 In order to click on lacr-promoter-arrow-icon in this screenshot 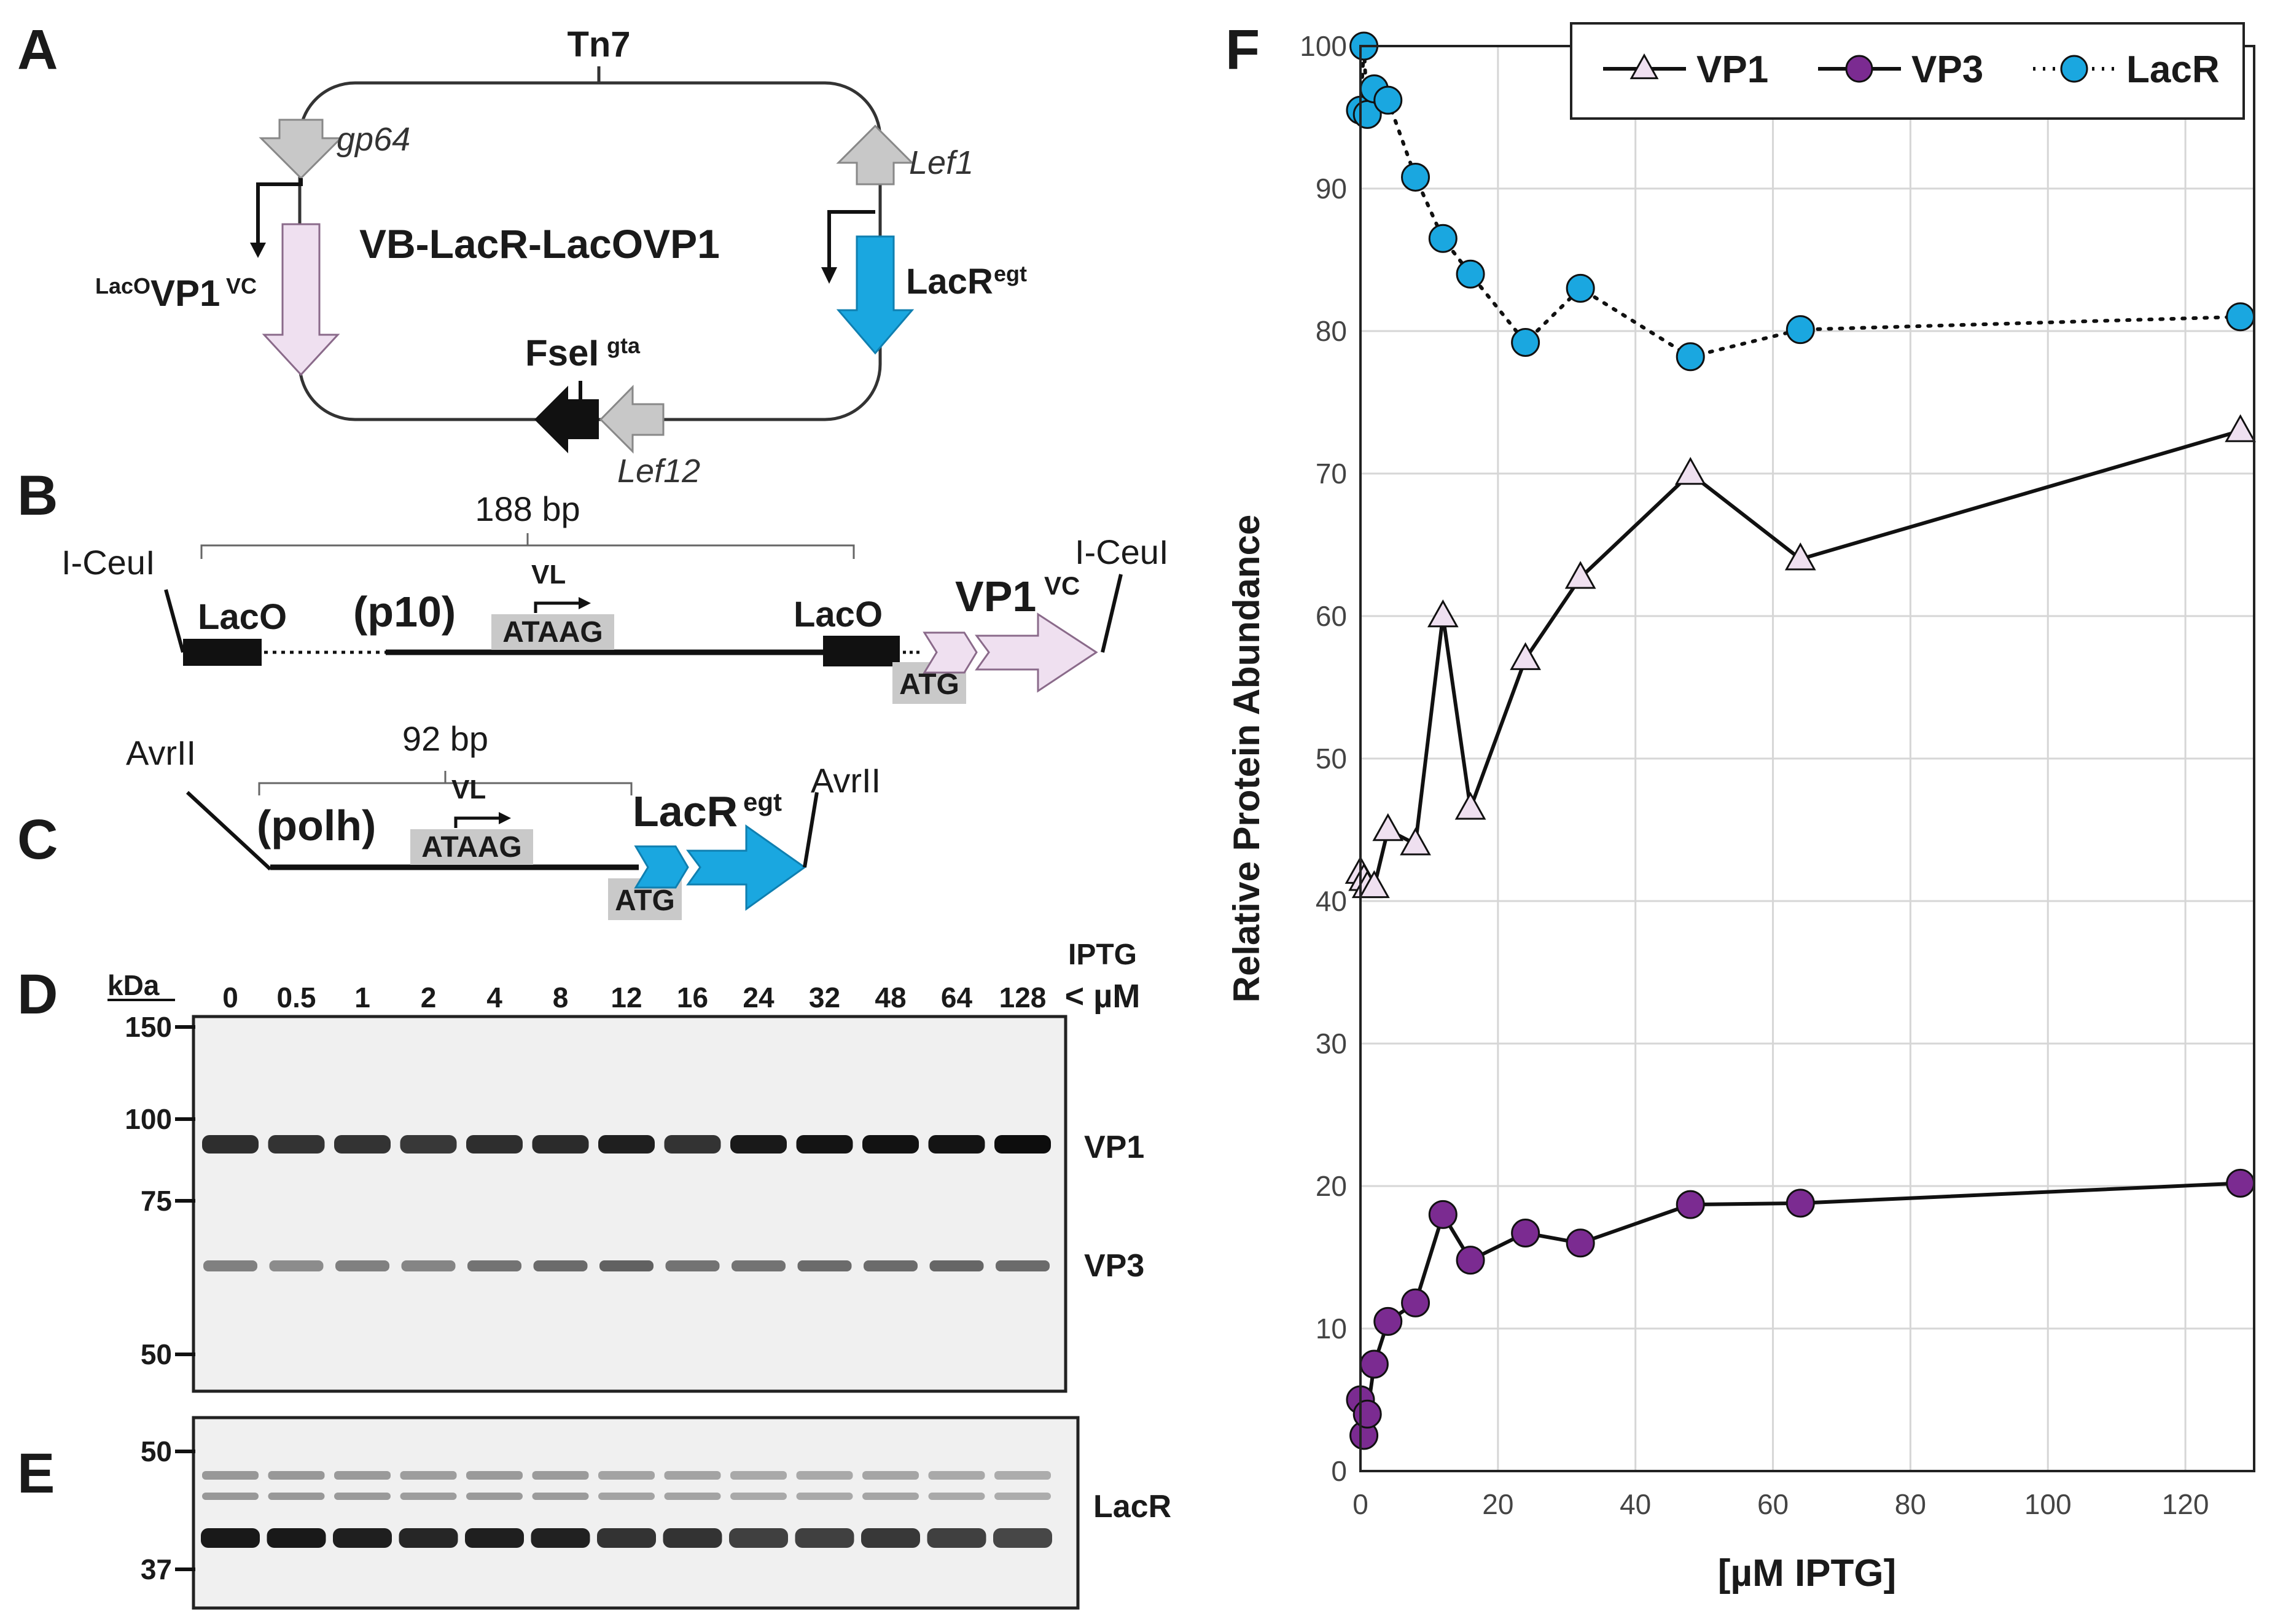, I will do `click(851, 240)`.